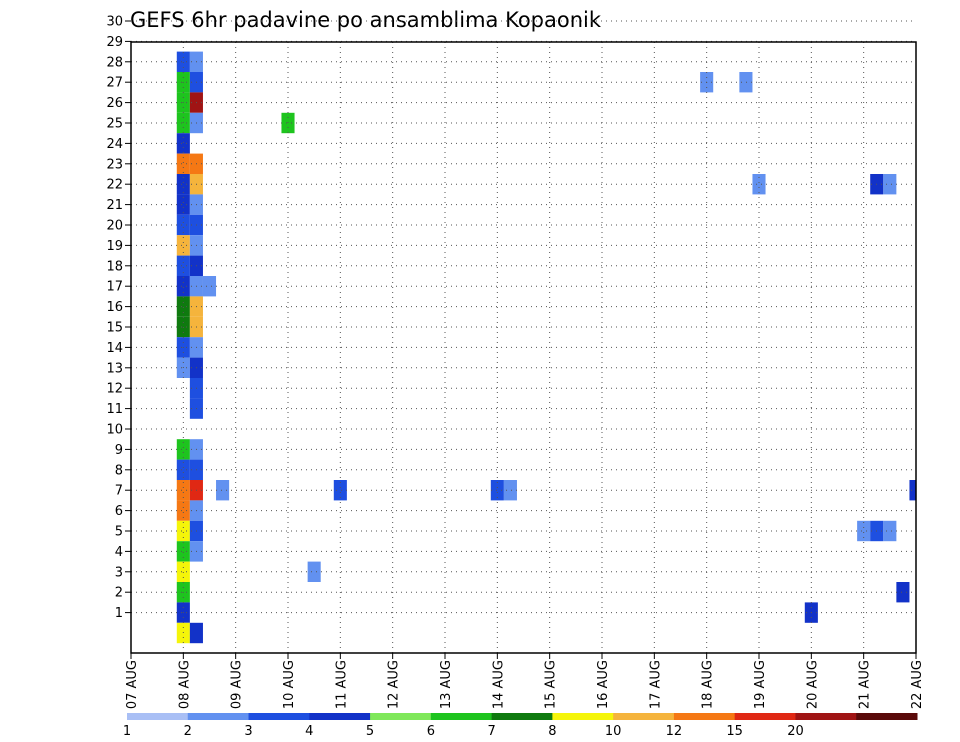 The image size is (960, 742). I want to click on y-tick-label: 25, so click(114, 124).